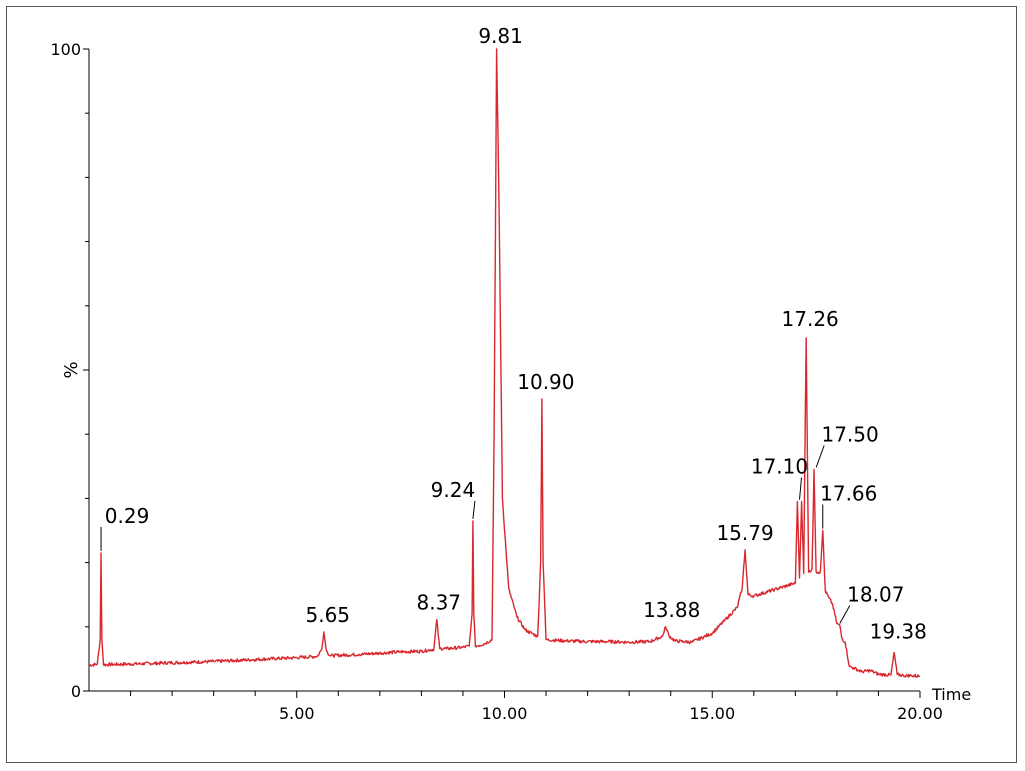  I want to click on peak-label: 17.26, so click(810, 319).